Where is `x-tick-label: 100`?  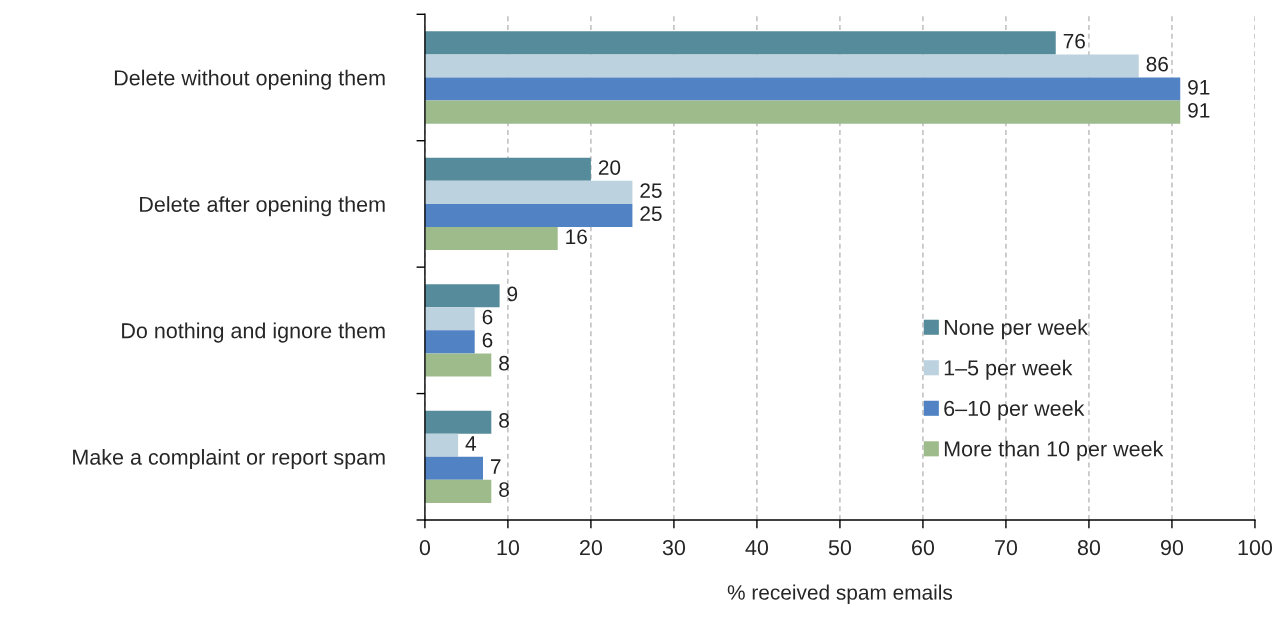
x-tick-label: 100 is located at coordinates (1255, 548).